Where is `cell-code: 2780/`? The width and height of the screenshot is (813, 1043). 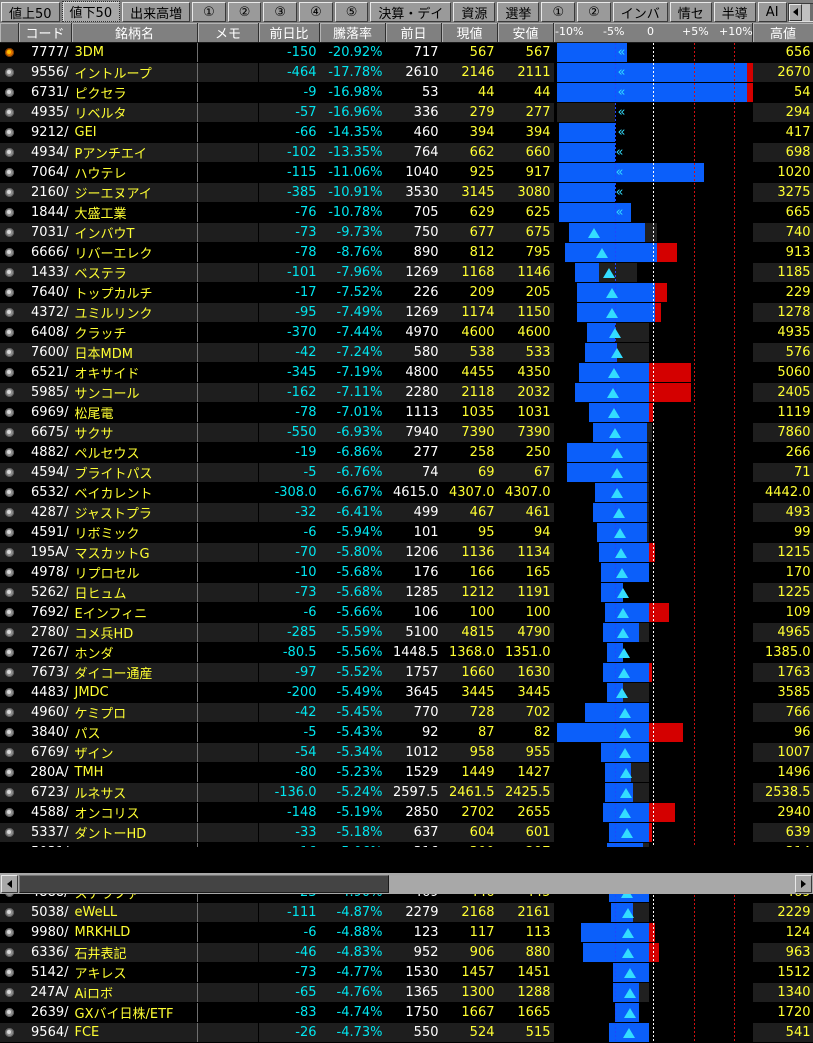 cell-code: 2780/ is located at coordinates (45, 633).